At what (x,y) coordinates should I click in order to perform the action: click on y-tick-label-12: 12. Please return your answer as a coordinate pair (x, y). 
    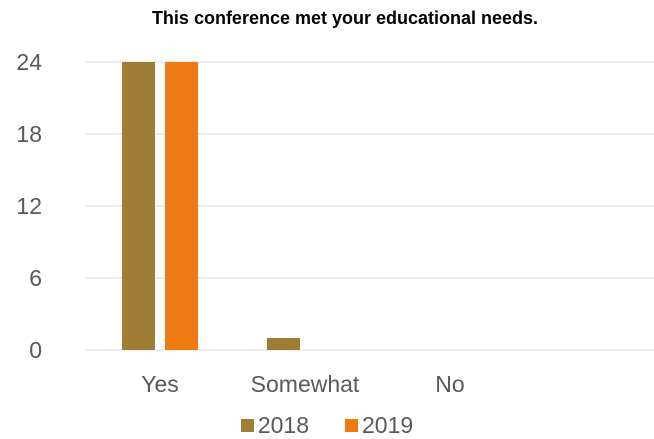
    Looking at the image, I should click on (29, 206).